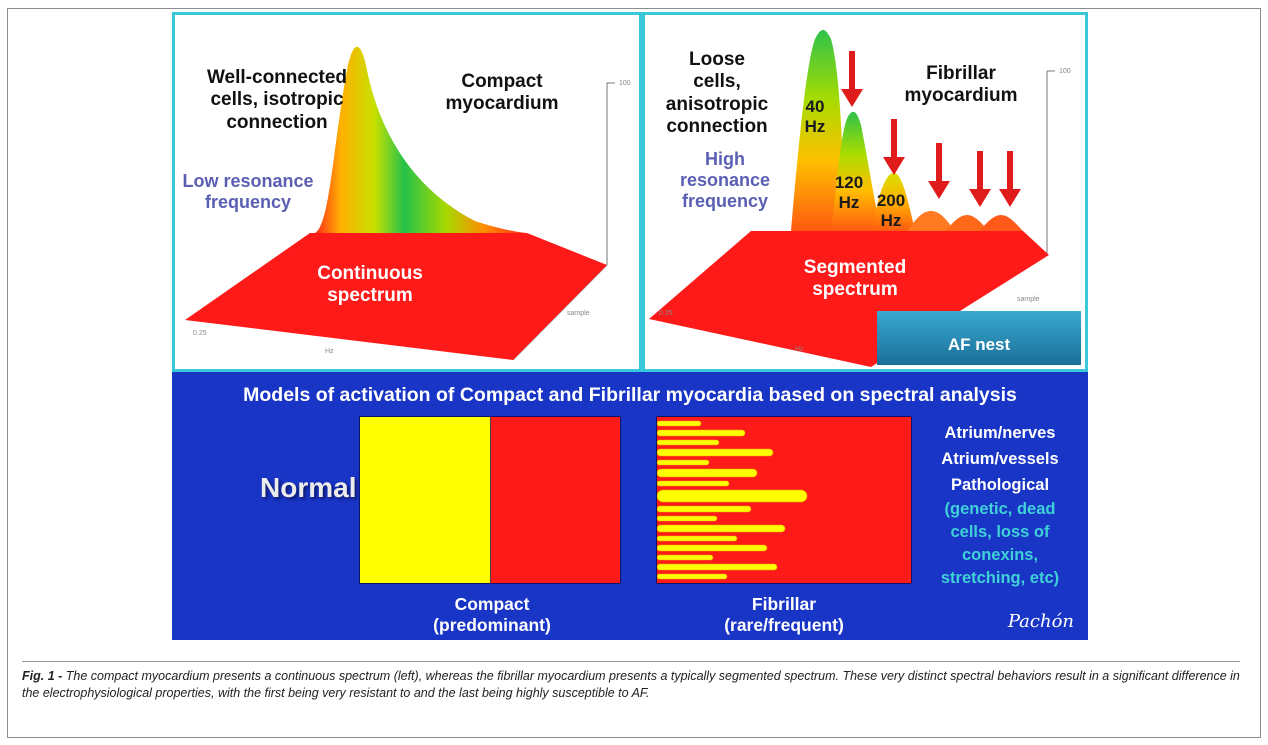  I want to click on peak-label-120hz: 120 Hz, so click(849, 193).